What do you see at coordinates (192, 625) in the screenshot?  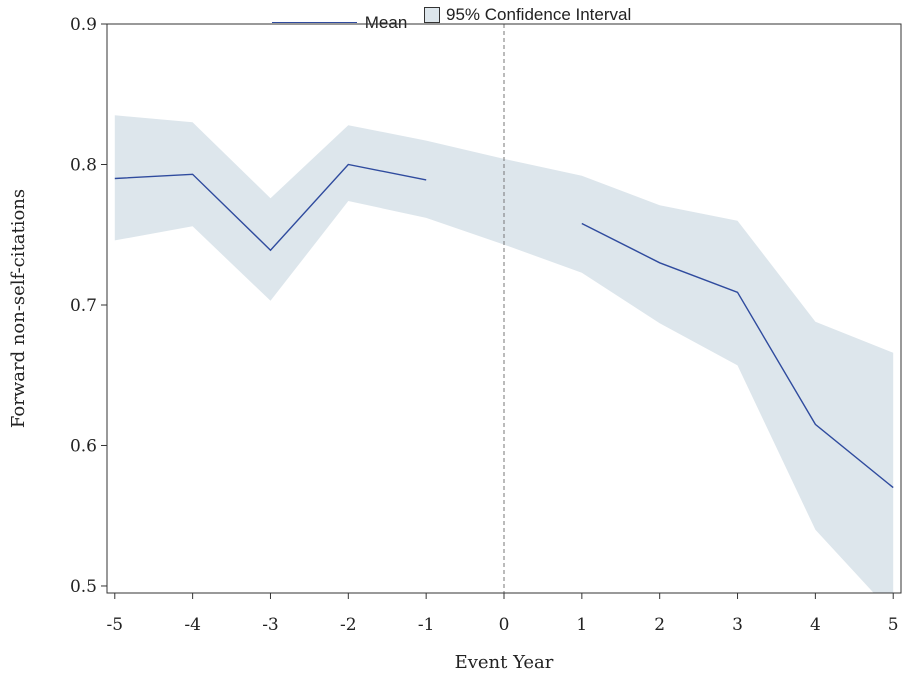 I see `x-tick-label: -4` at bounding box center [192, 625].